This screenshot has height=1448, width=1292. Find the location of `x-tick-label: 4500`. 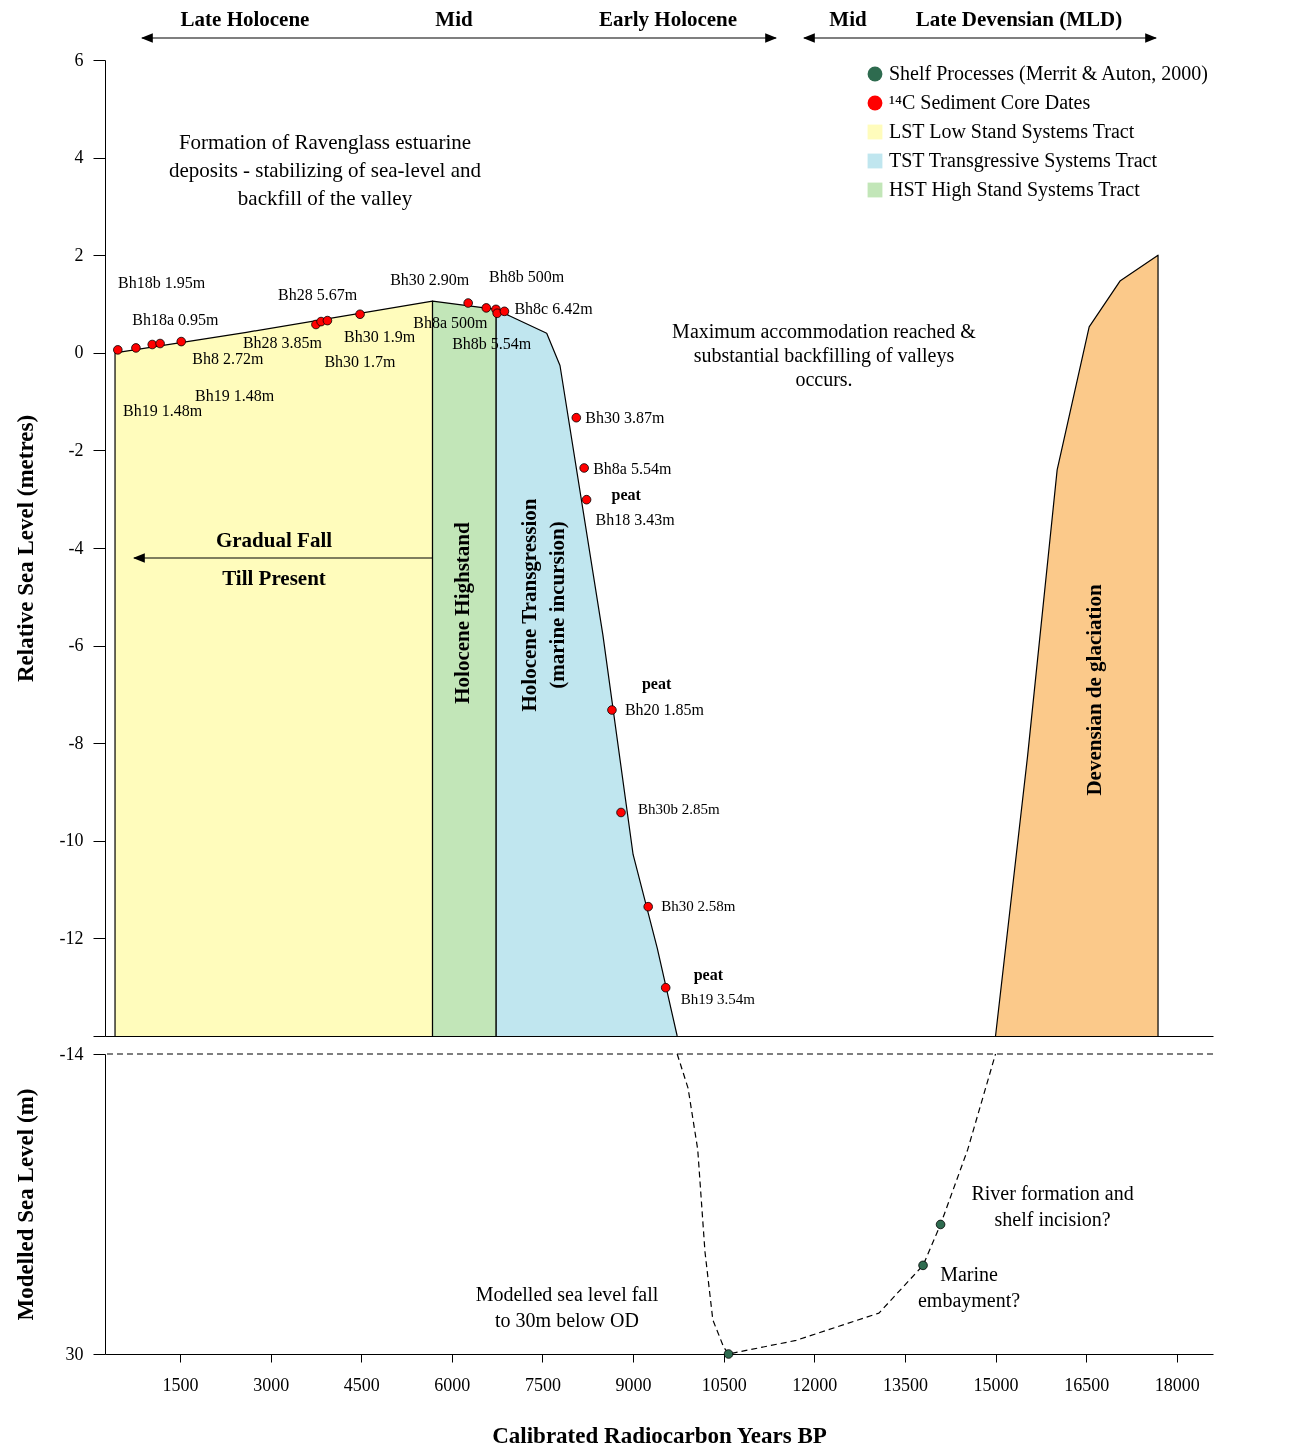

x-tick-label: 4500 is located at coordinates (361, 1384).